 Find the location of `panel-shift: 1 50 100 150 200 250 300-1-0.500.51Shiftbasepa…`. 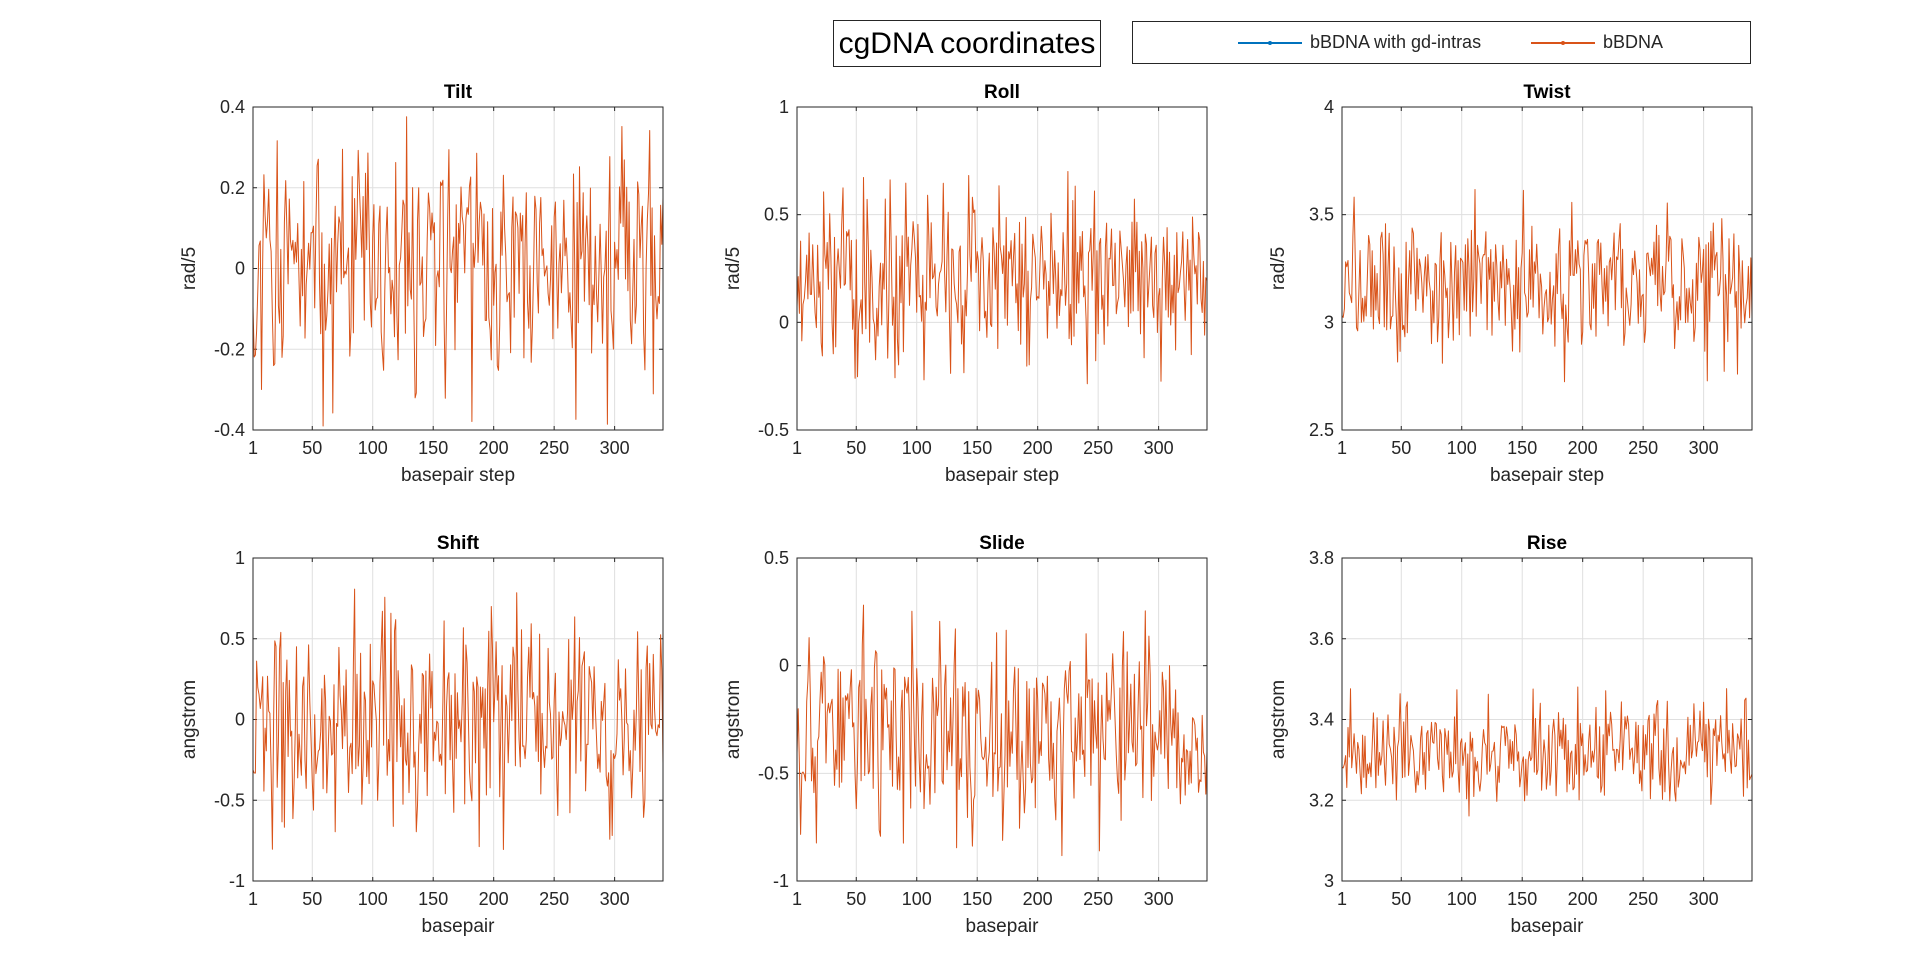

panel-shift: 1 50 100 150 200 250 300-1-0.500.51Shiftbasepa… is located at coordinates (421, 735).